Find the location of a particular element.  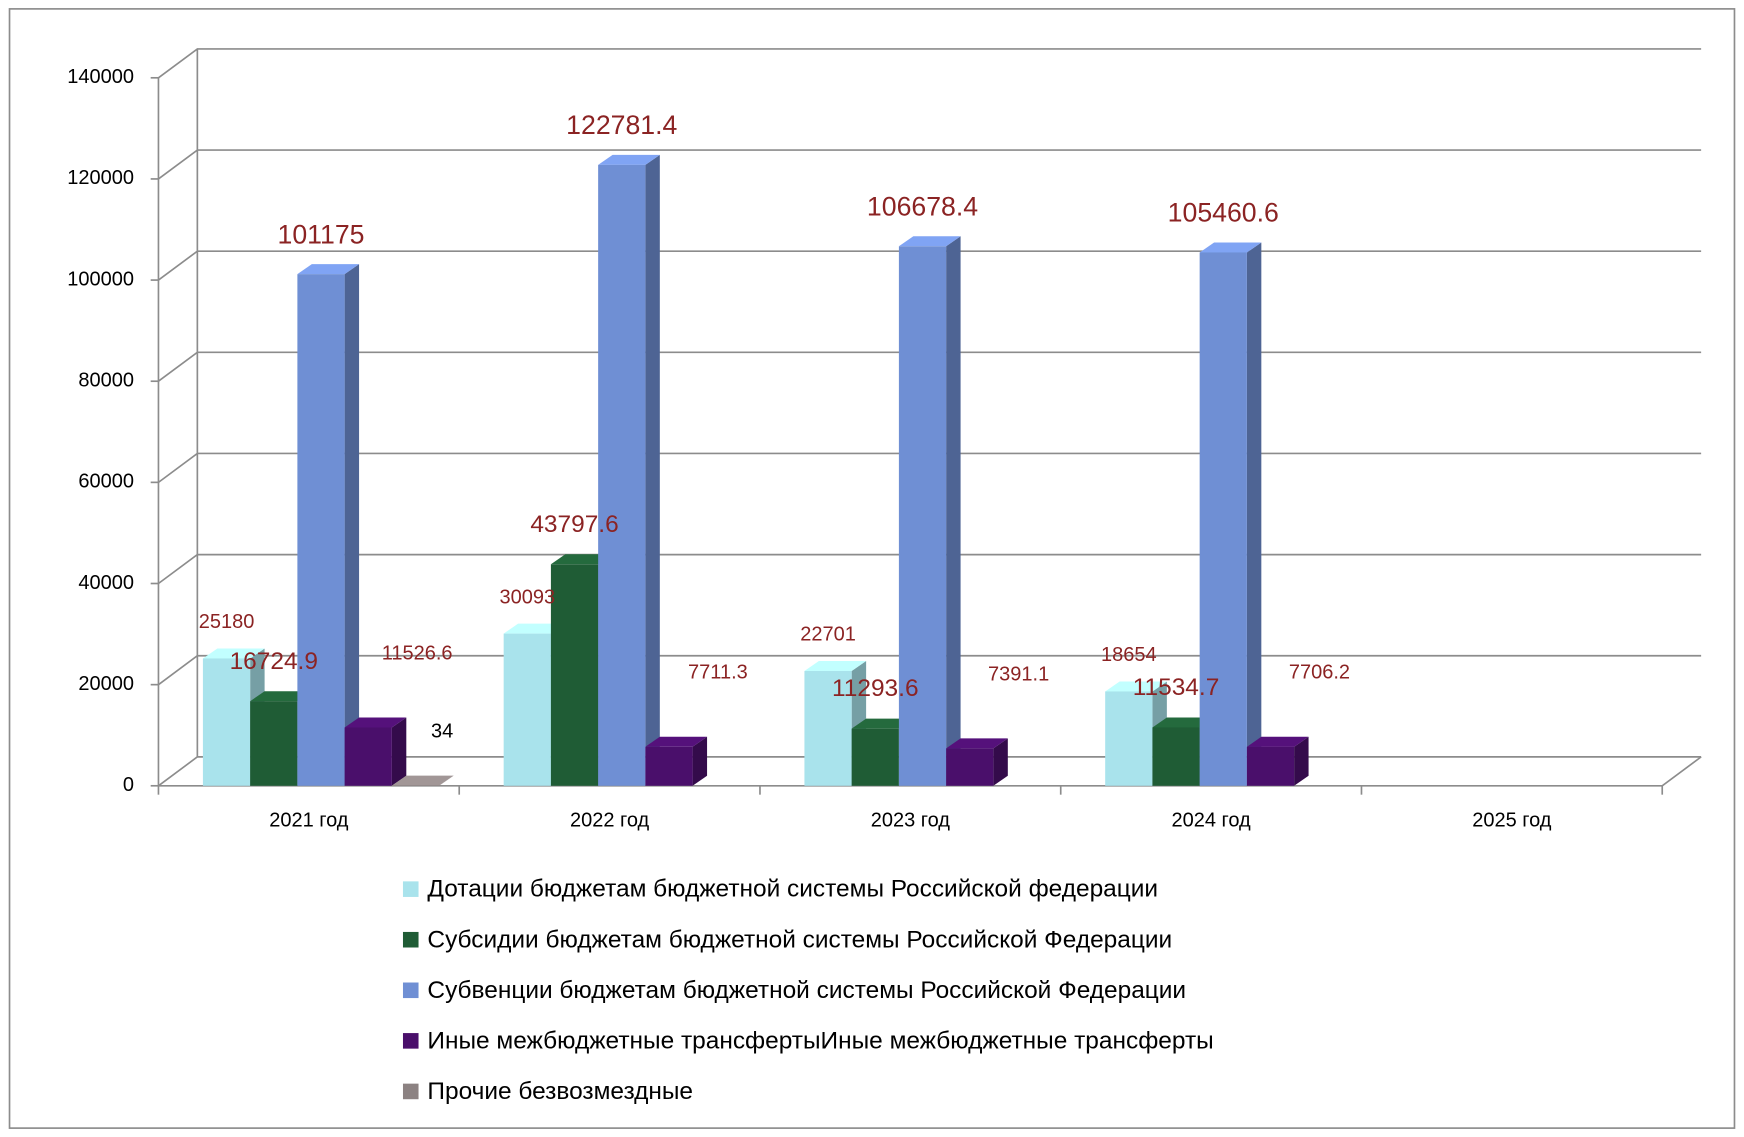

y-tick-label: 20000 is located at coordinates (106, 684).